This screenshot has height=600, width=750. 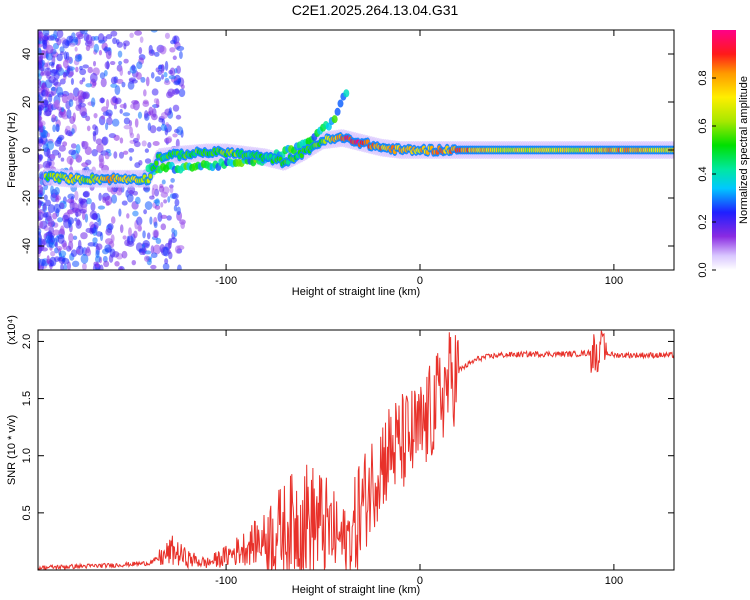 I want to click on spectrogram-xtick-label: -100, so click(x=226, y=281).